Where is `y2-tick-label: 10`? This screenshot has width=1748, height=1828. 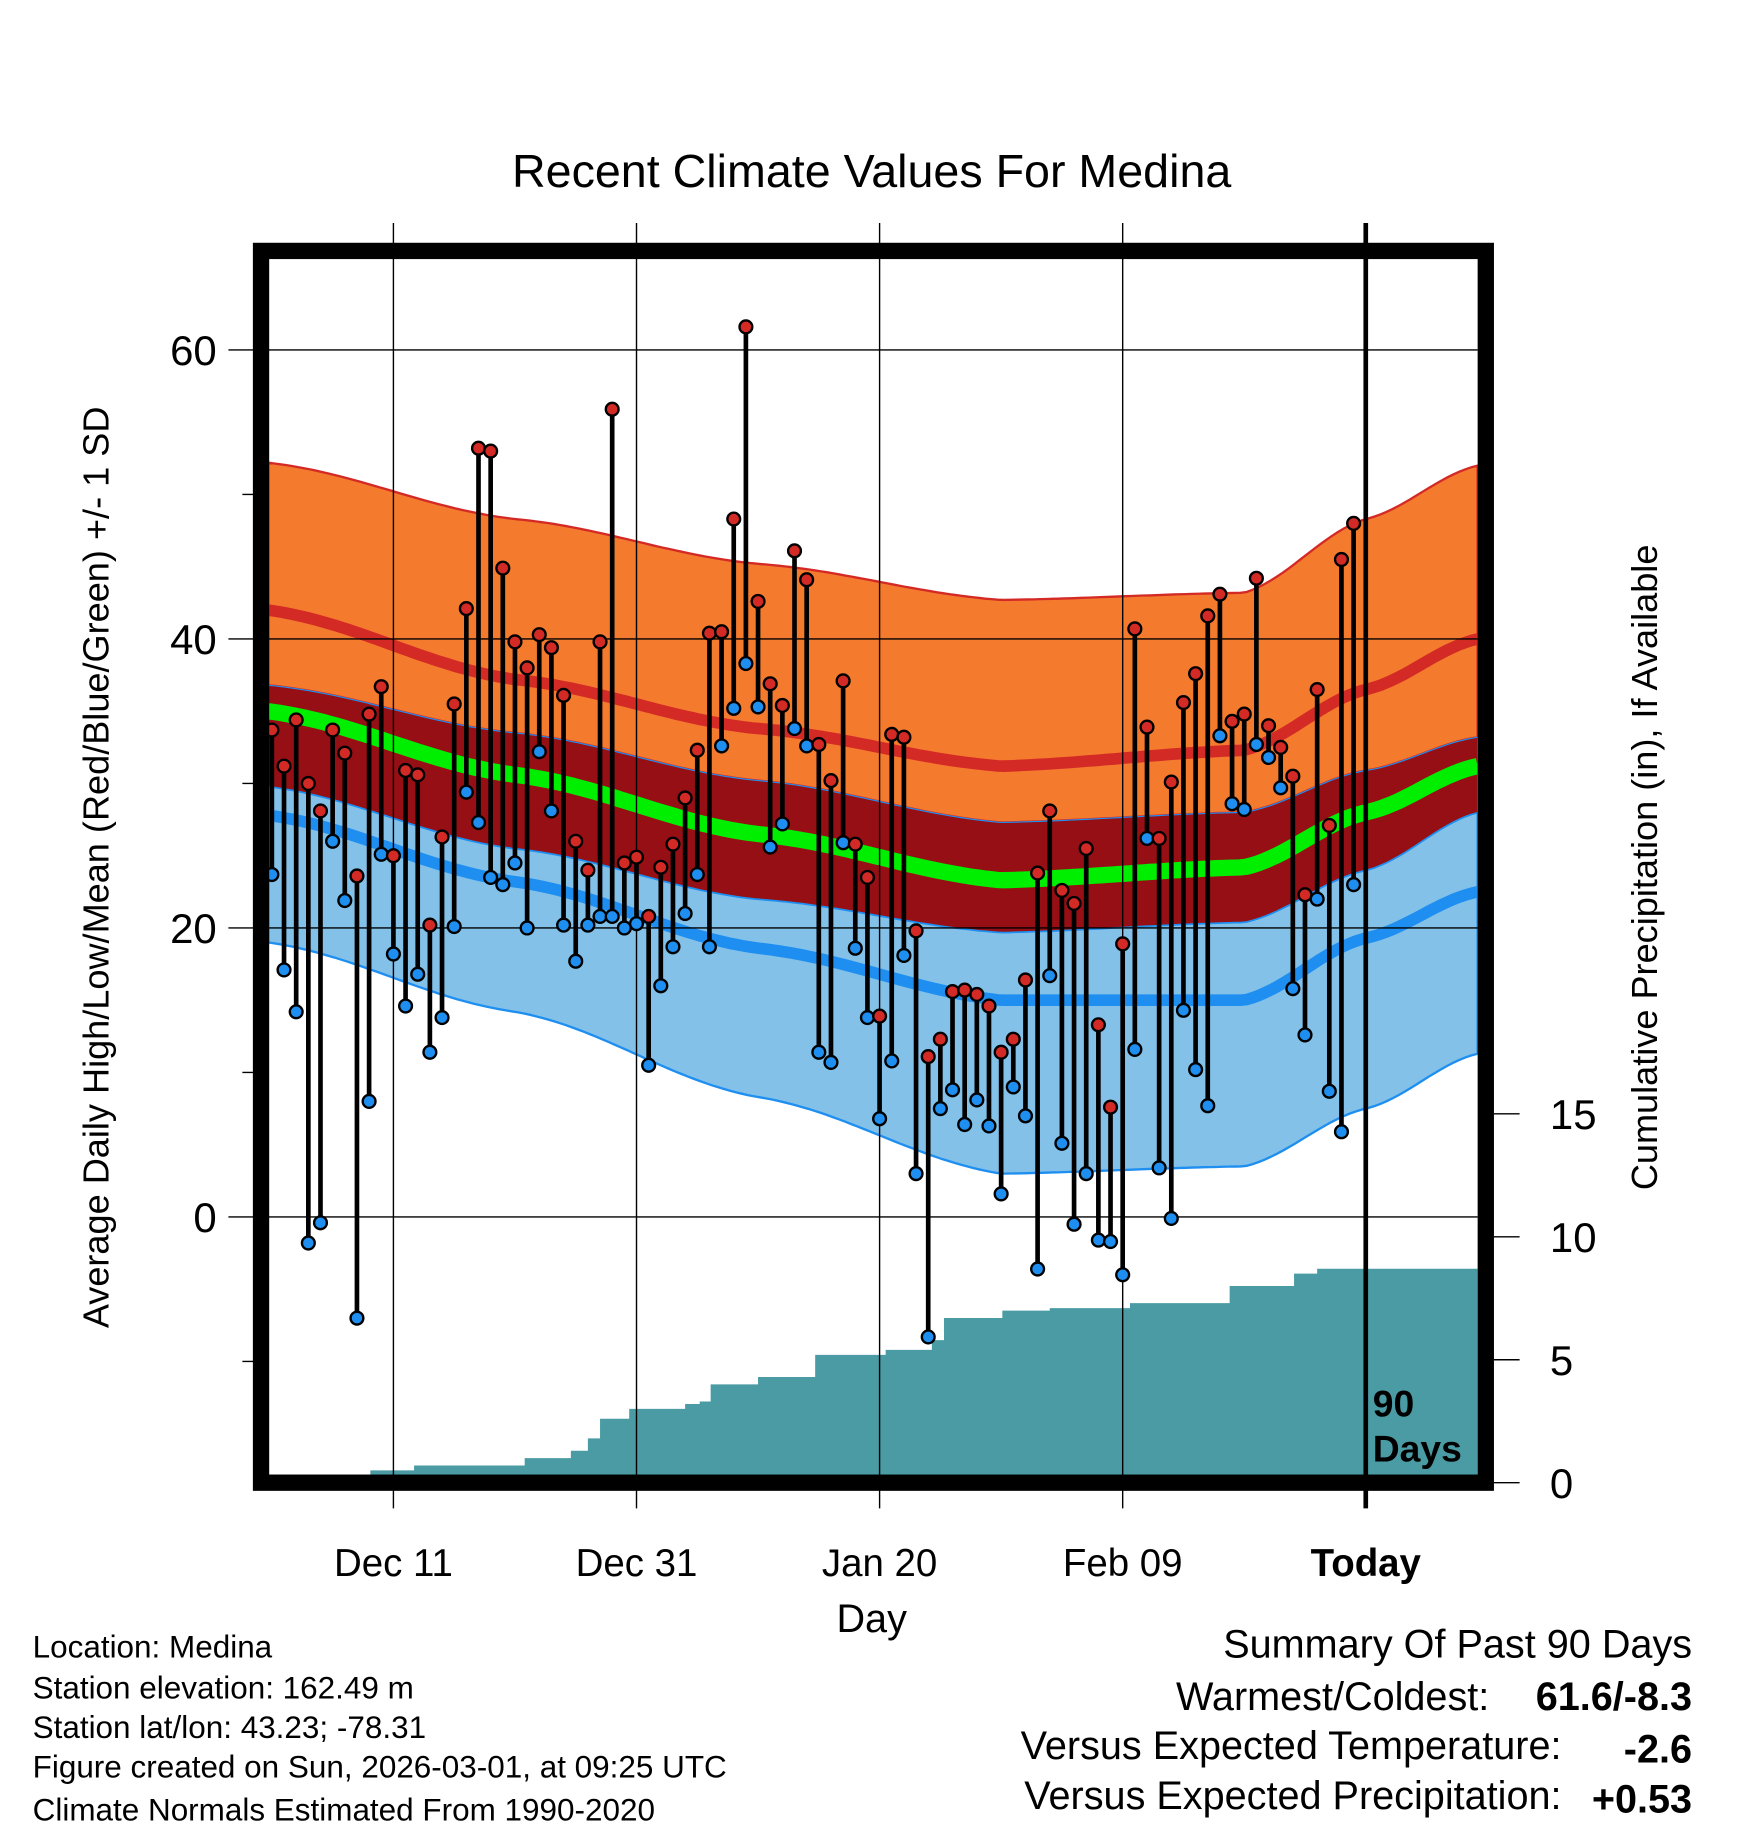 y2-tick-label: 10 is located at coordinates (1573, 1237).